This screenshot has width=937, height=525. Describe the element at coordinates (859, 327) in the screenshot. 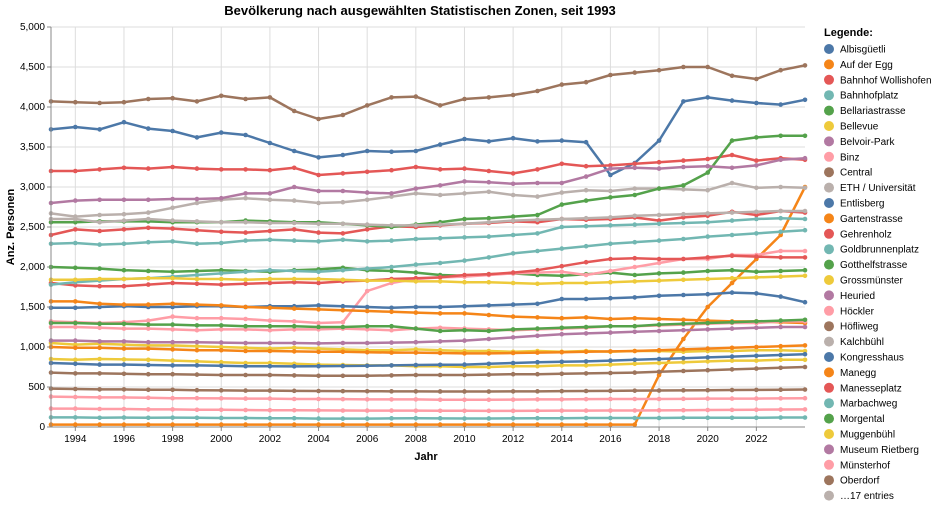

I see `legend-label: Höfliweg` at that location.